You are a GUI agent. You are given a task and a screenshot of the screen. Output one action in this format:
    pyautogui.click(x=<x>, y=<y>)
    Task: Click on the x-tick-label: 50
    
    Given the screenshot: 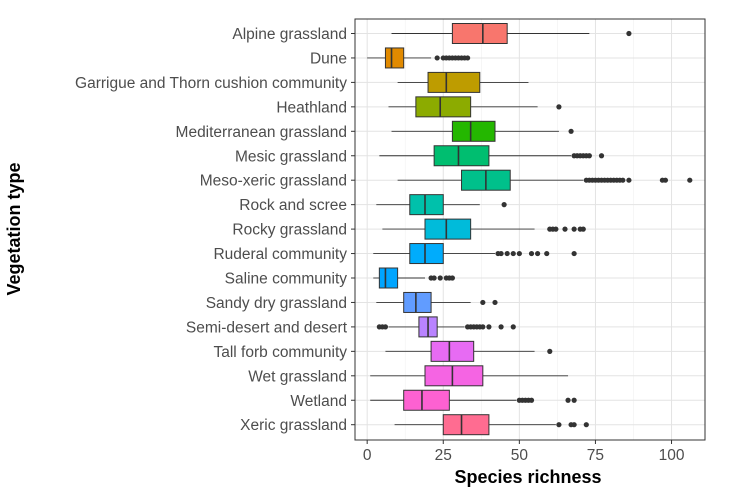 What is the action you would take?
    pyautogui.click(x=520, y=455)
    